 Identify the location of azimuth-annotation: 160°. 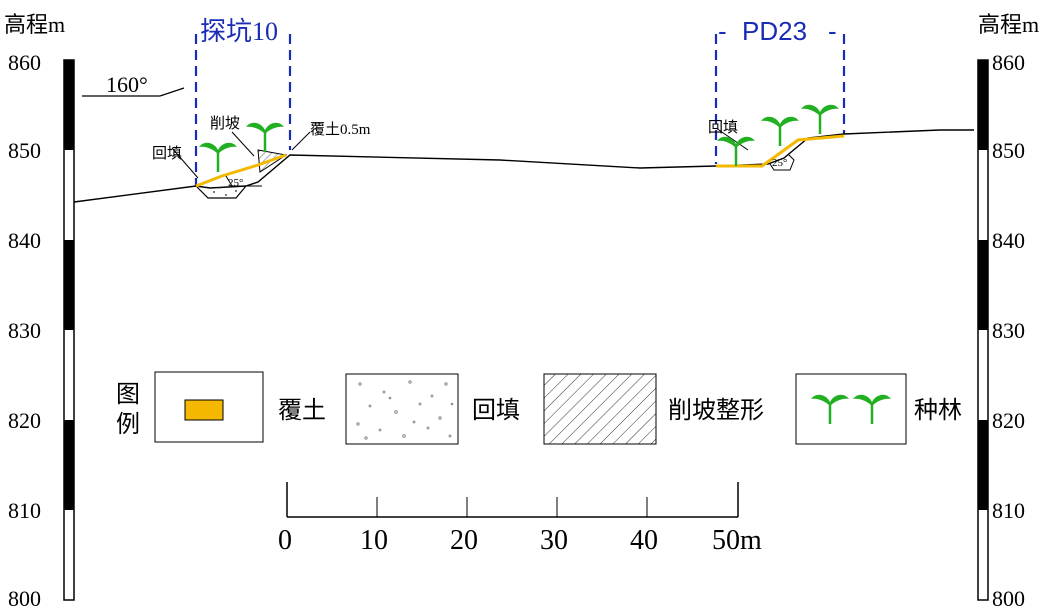
(133, 84).